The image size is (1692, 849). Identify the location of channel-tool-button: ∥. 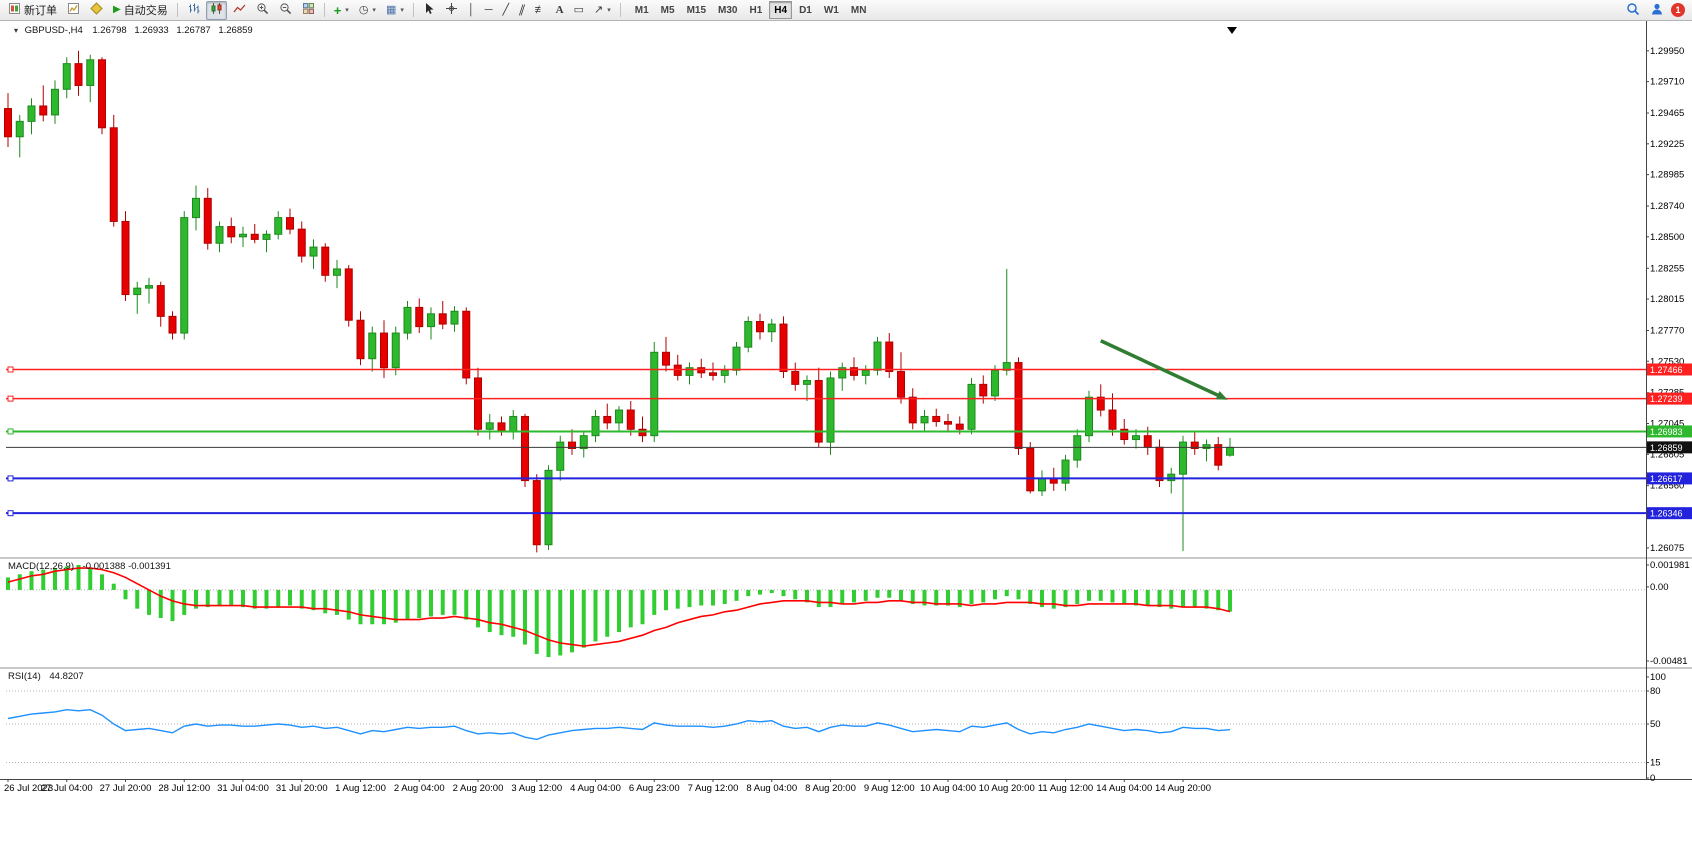
(522, 10).